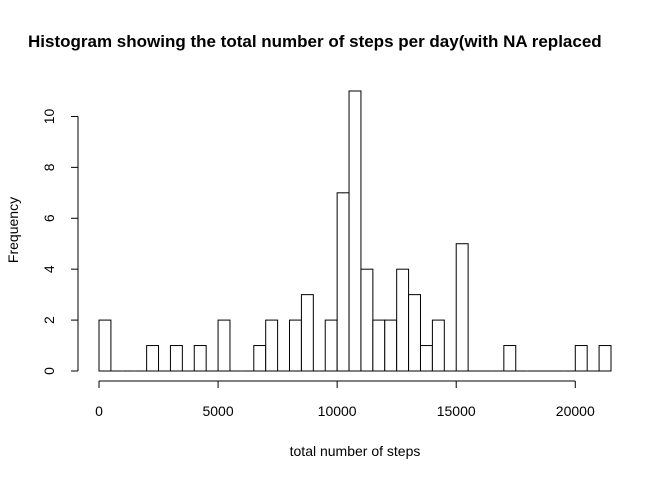 Image resolution: width=672 pixels, height=480 pixels. What do you see at coordinates (575, 411) in the screenshot?
I see `x-tick-label: 20000` at bounding box center [575, 411].